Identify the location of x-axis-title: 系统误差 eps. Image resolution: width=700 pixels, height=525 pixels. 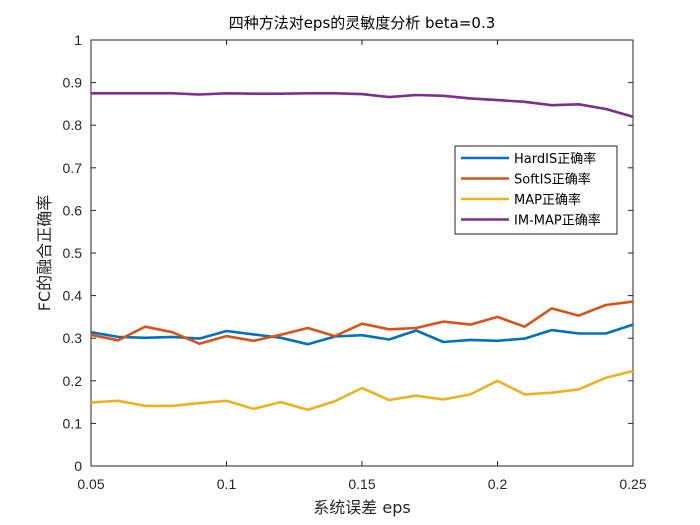
(361, 507).